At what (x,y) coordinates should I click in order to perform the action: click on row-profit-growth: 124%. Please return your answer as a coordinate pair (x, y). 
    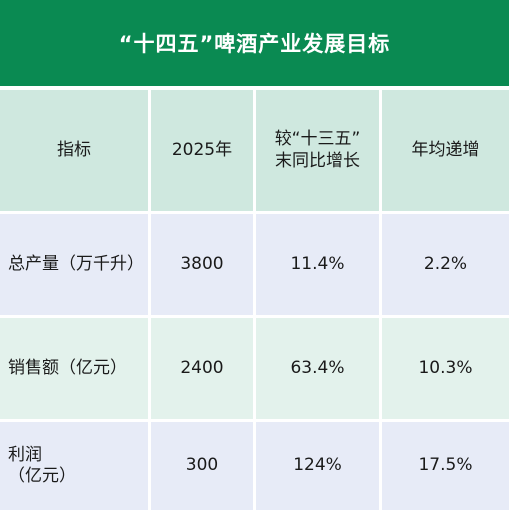
    Looking at the image, I should click on (319, 467).